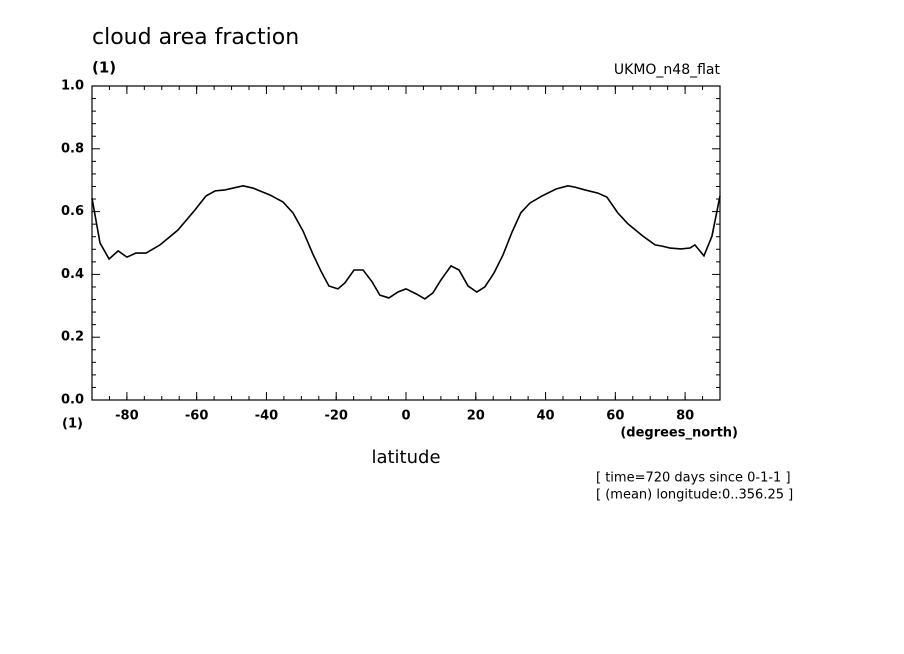 This screenshot has height=654, width=904. Describe the element at coordinates (72, 424) in the screenshot. I see `x-units-left: (1)` at that location.